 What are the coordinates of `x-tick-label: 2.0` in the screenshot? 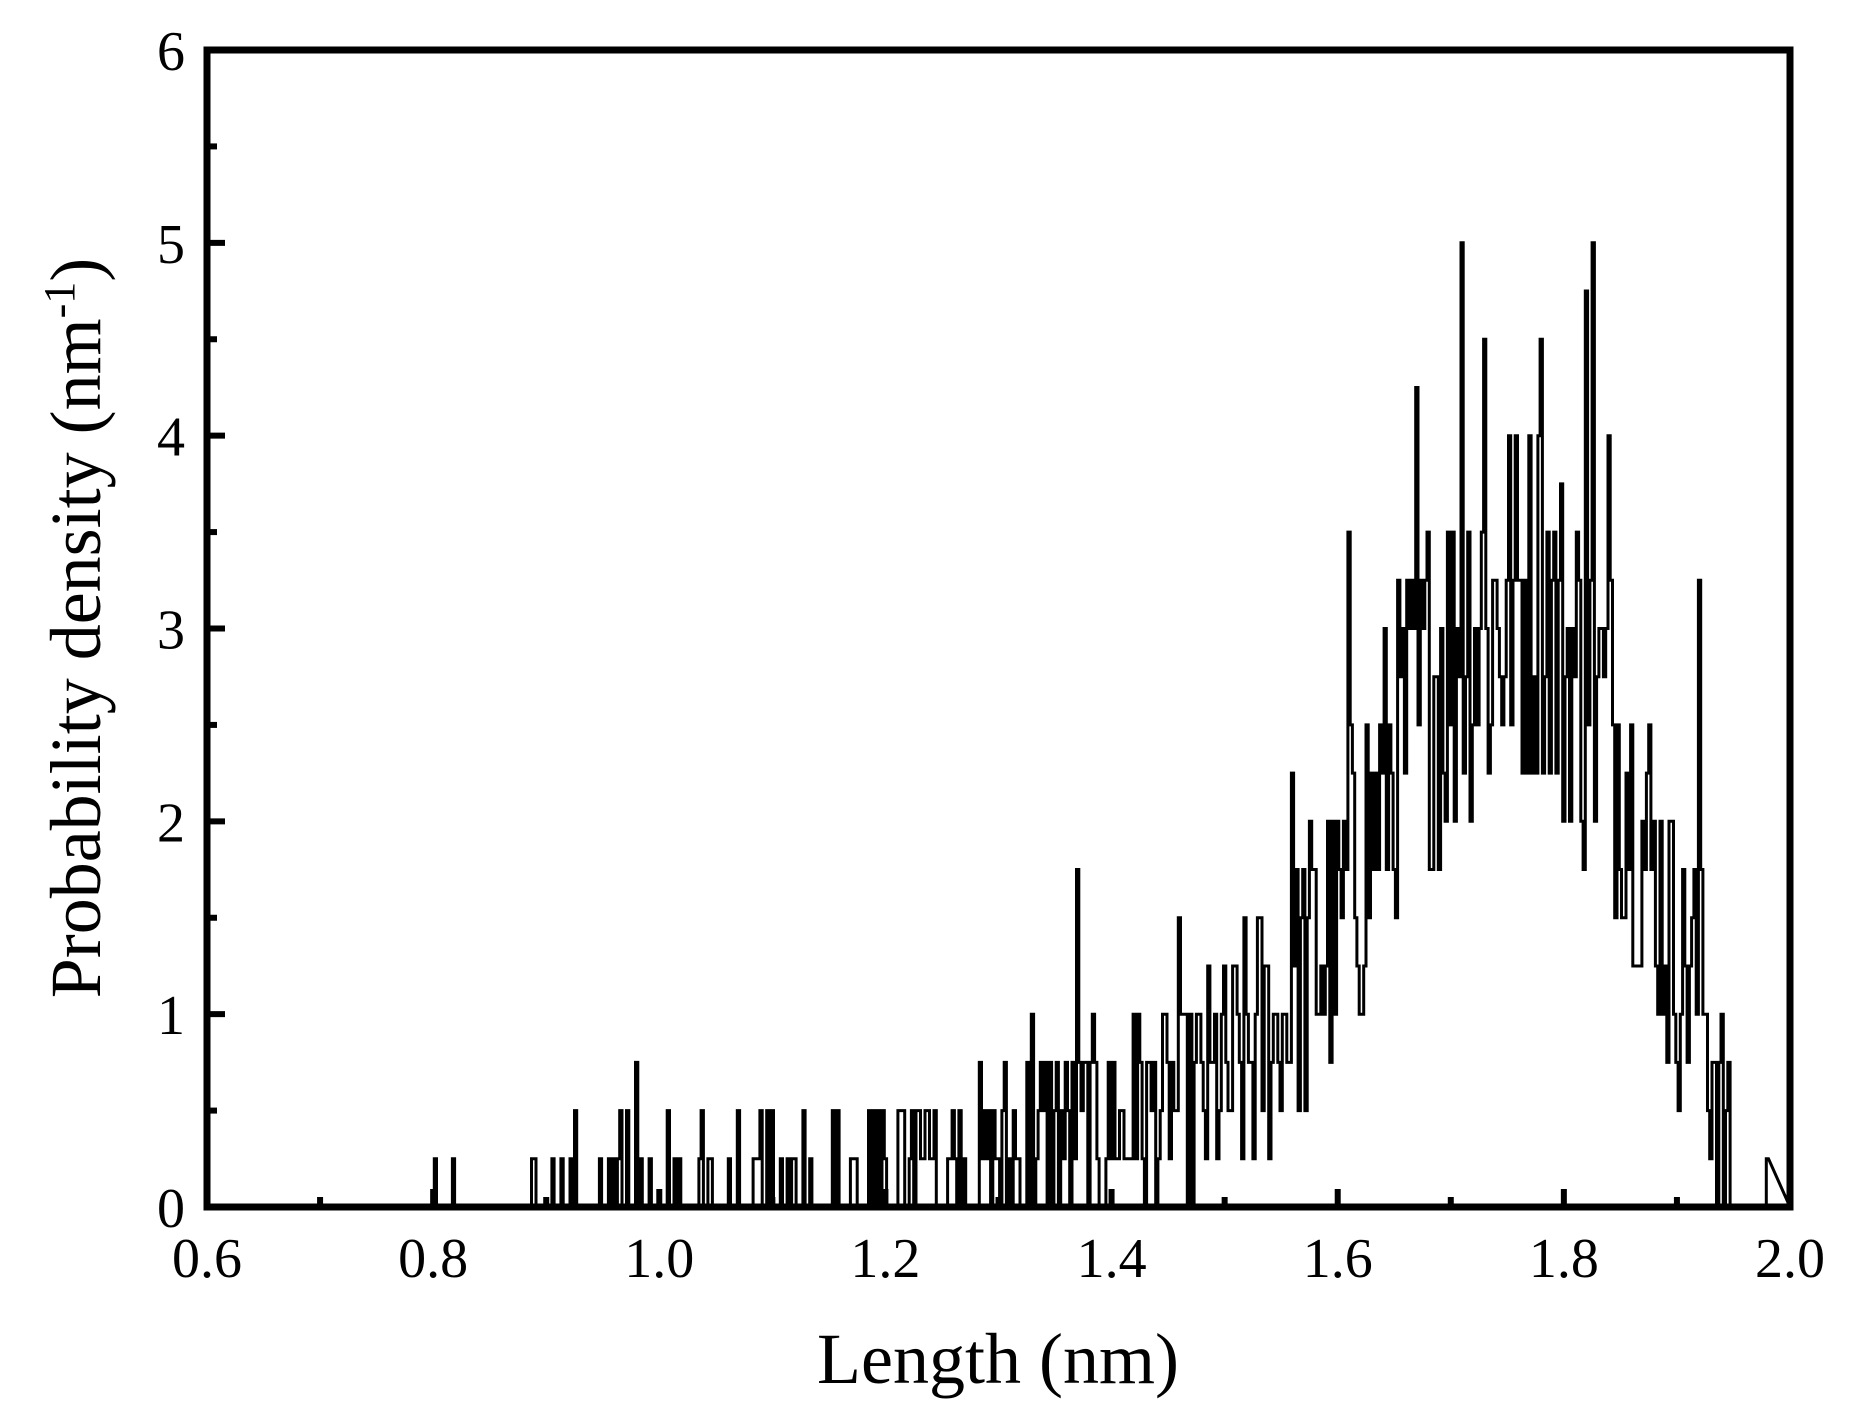 It's located at (1790, 1259).